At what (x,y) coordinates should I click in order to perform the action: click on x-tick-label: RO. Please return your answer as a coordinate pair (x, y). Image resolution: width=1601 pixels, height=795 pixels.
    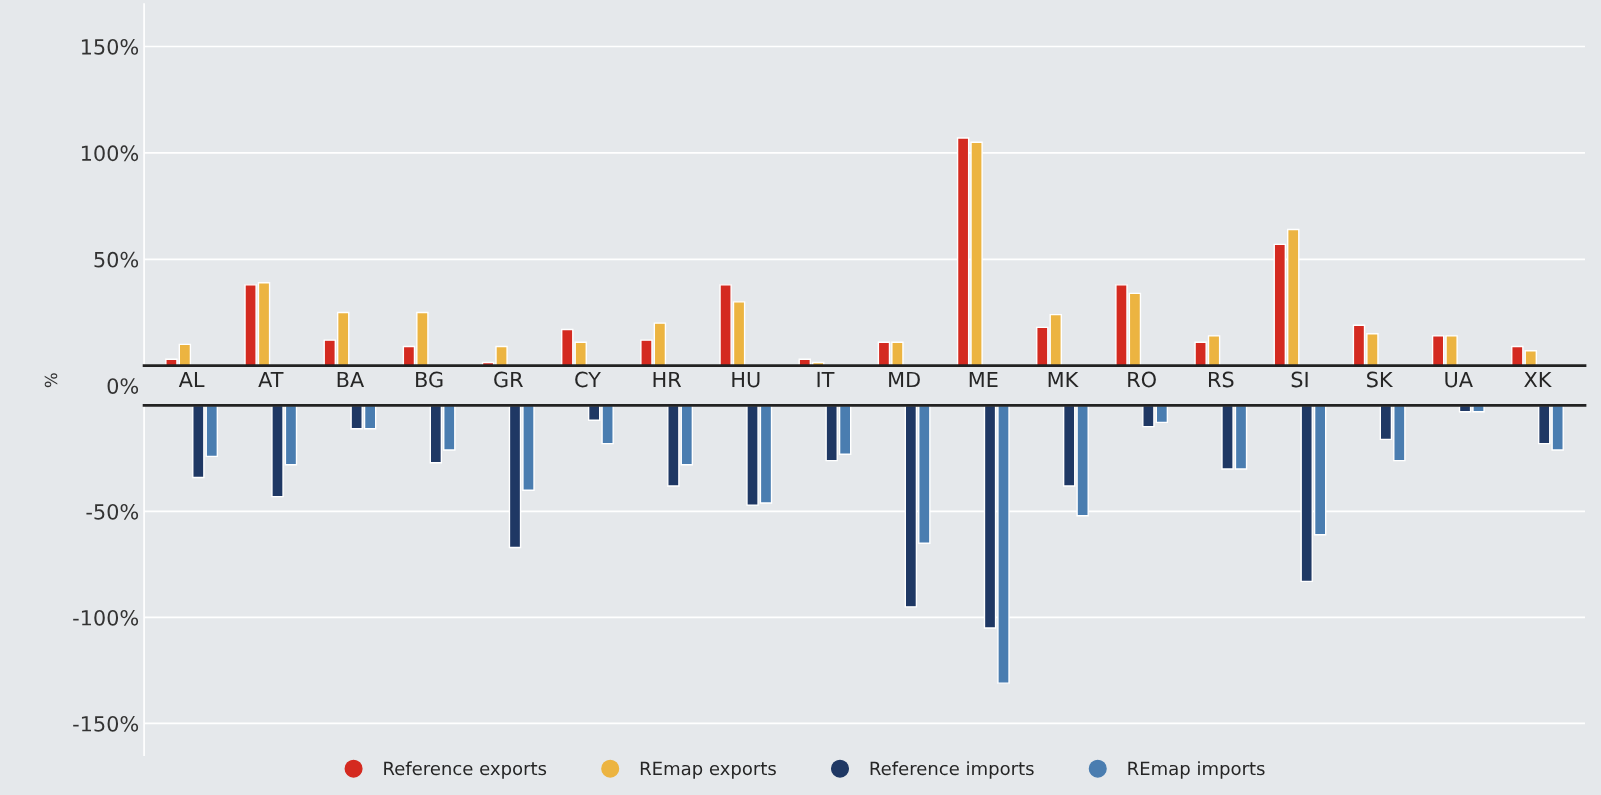
    Looking at the image, I should click on (1142, 379).